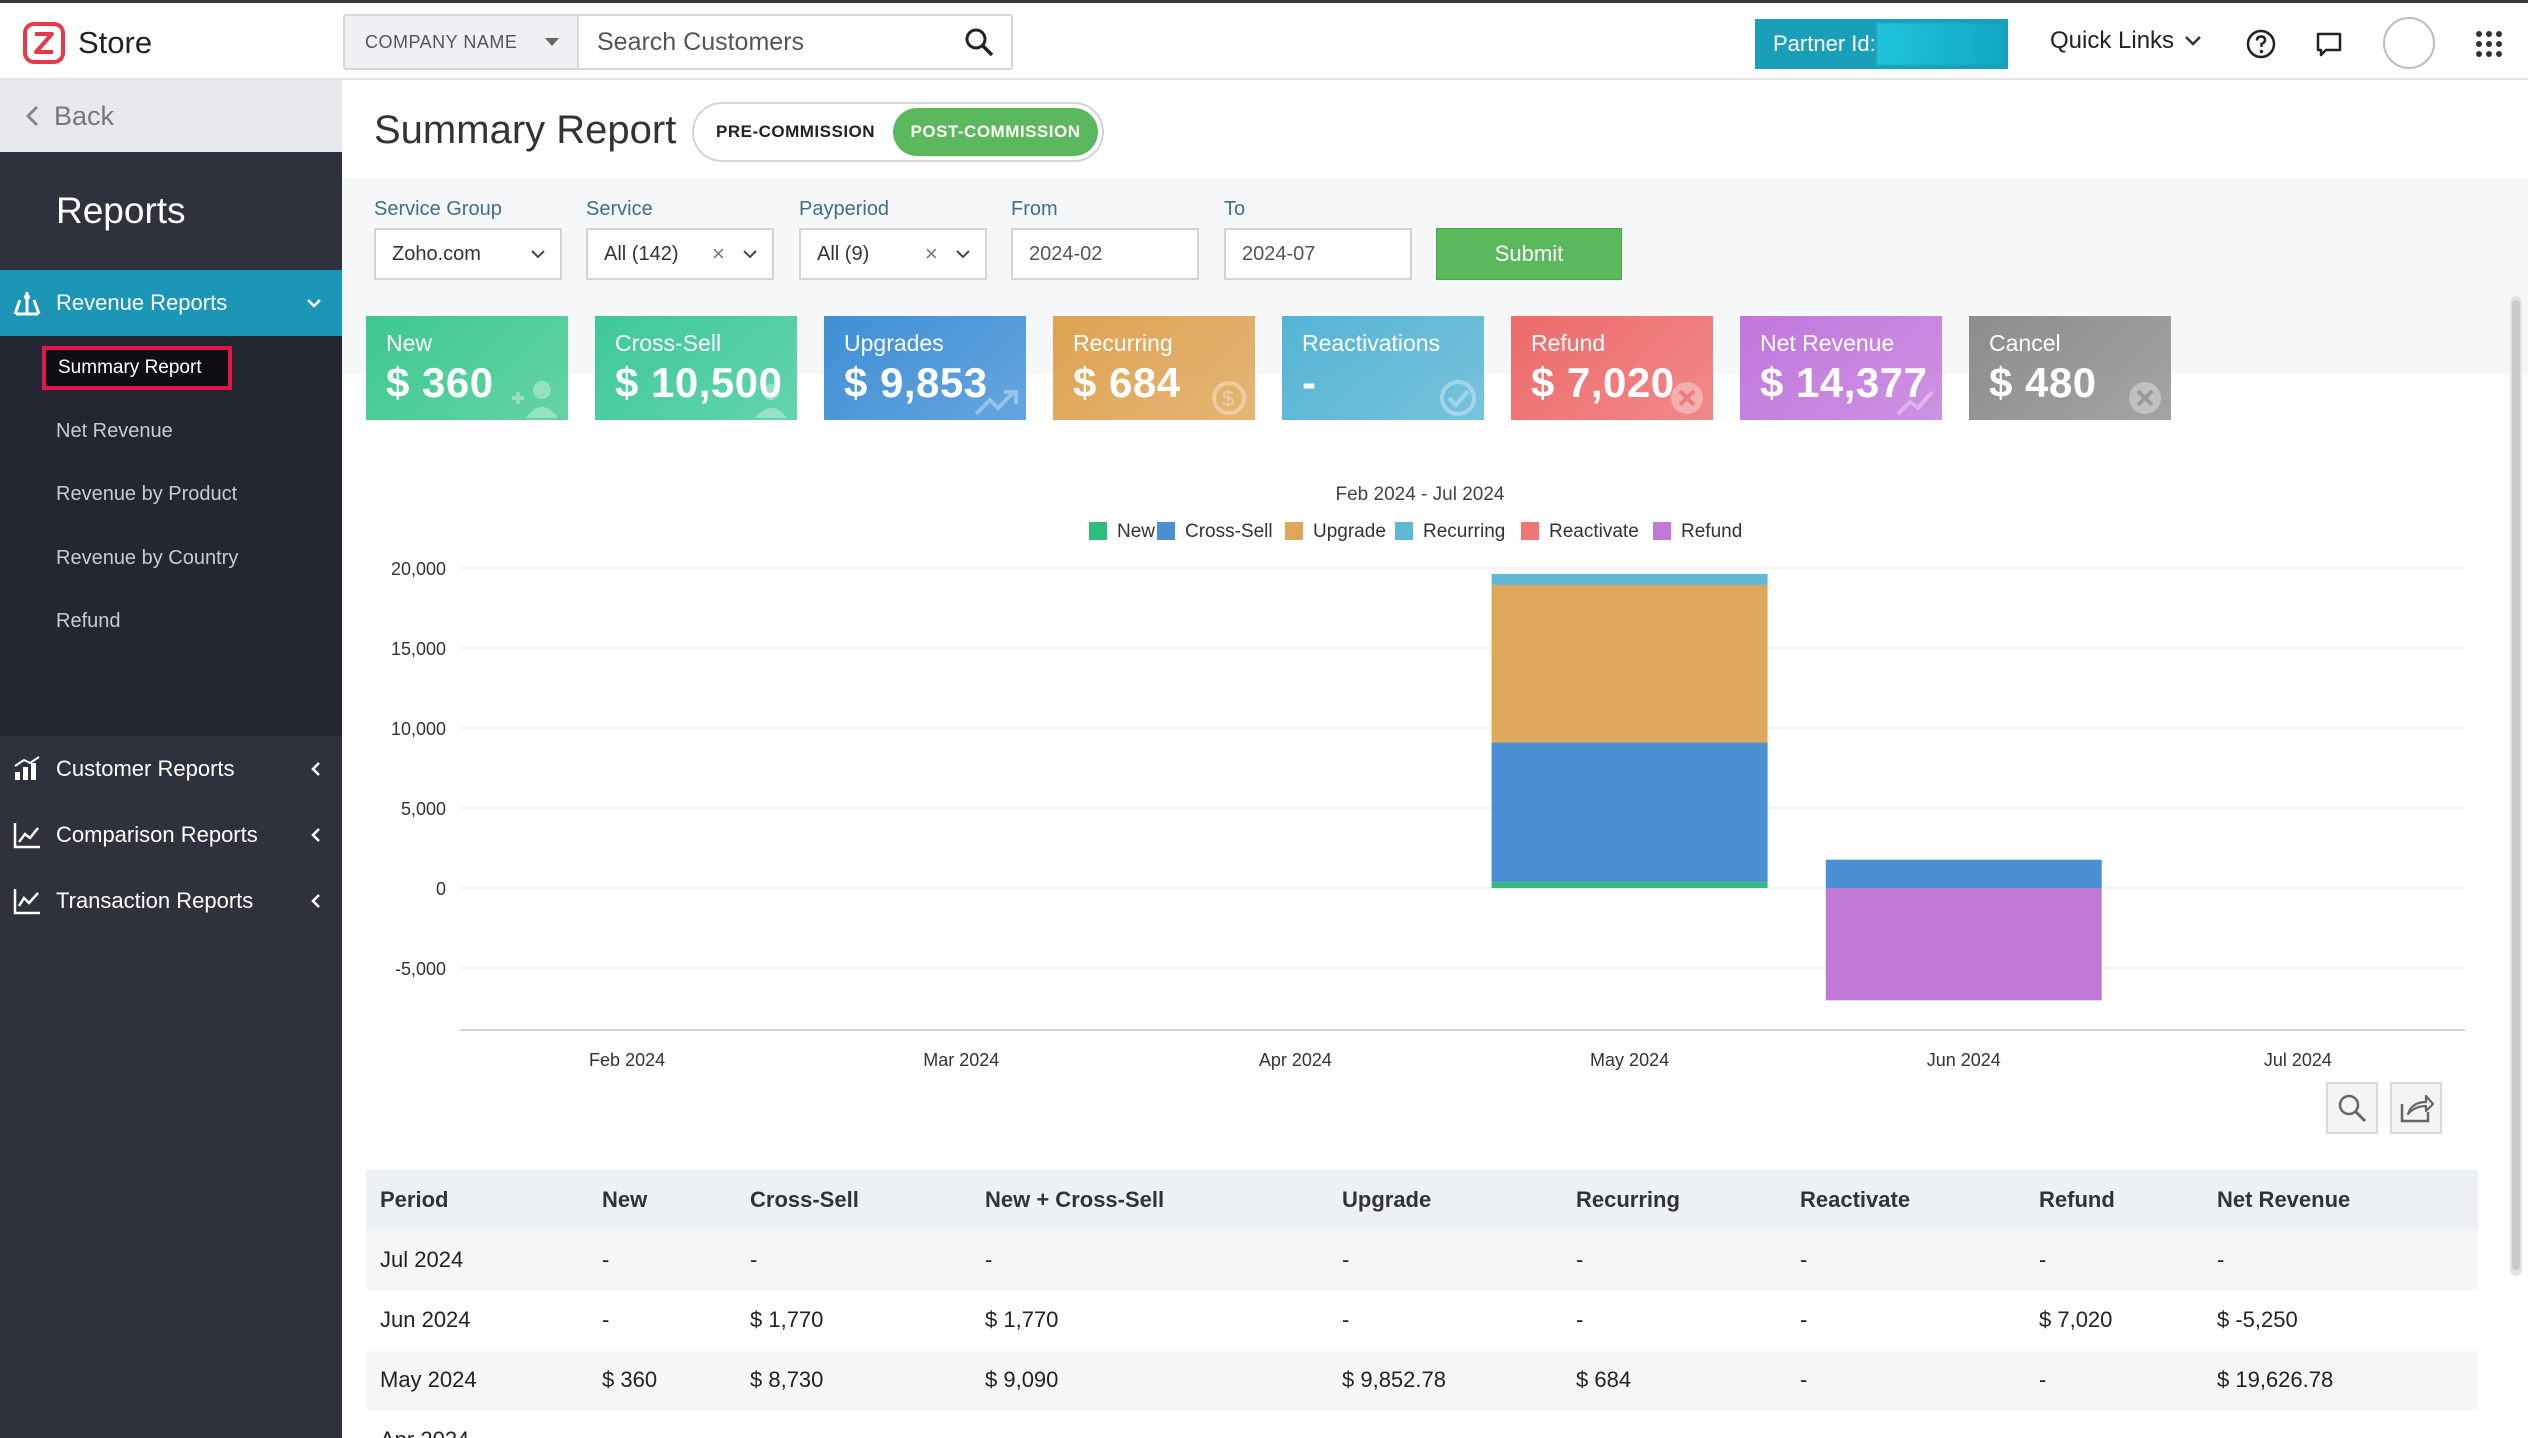 The height and width of the screenshot is (1438, 2528). Describe the element at coordinates (1105, 254) in the screenshot. I see `from-date-input: 2024-02` at that location.